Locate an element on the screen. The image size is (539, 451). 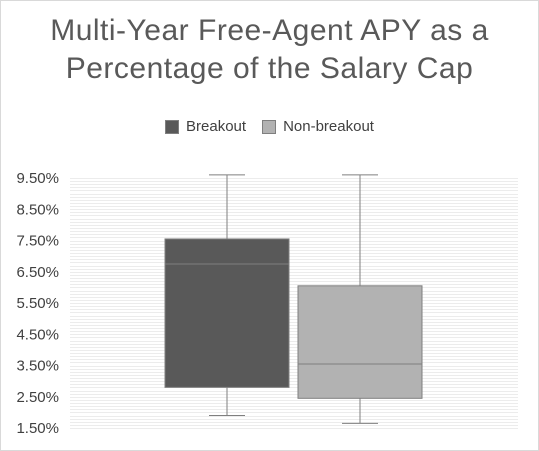
box-non-breakout is located at coordinates (360, 342).